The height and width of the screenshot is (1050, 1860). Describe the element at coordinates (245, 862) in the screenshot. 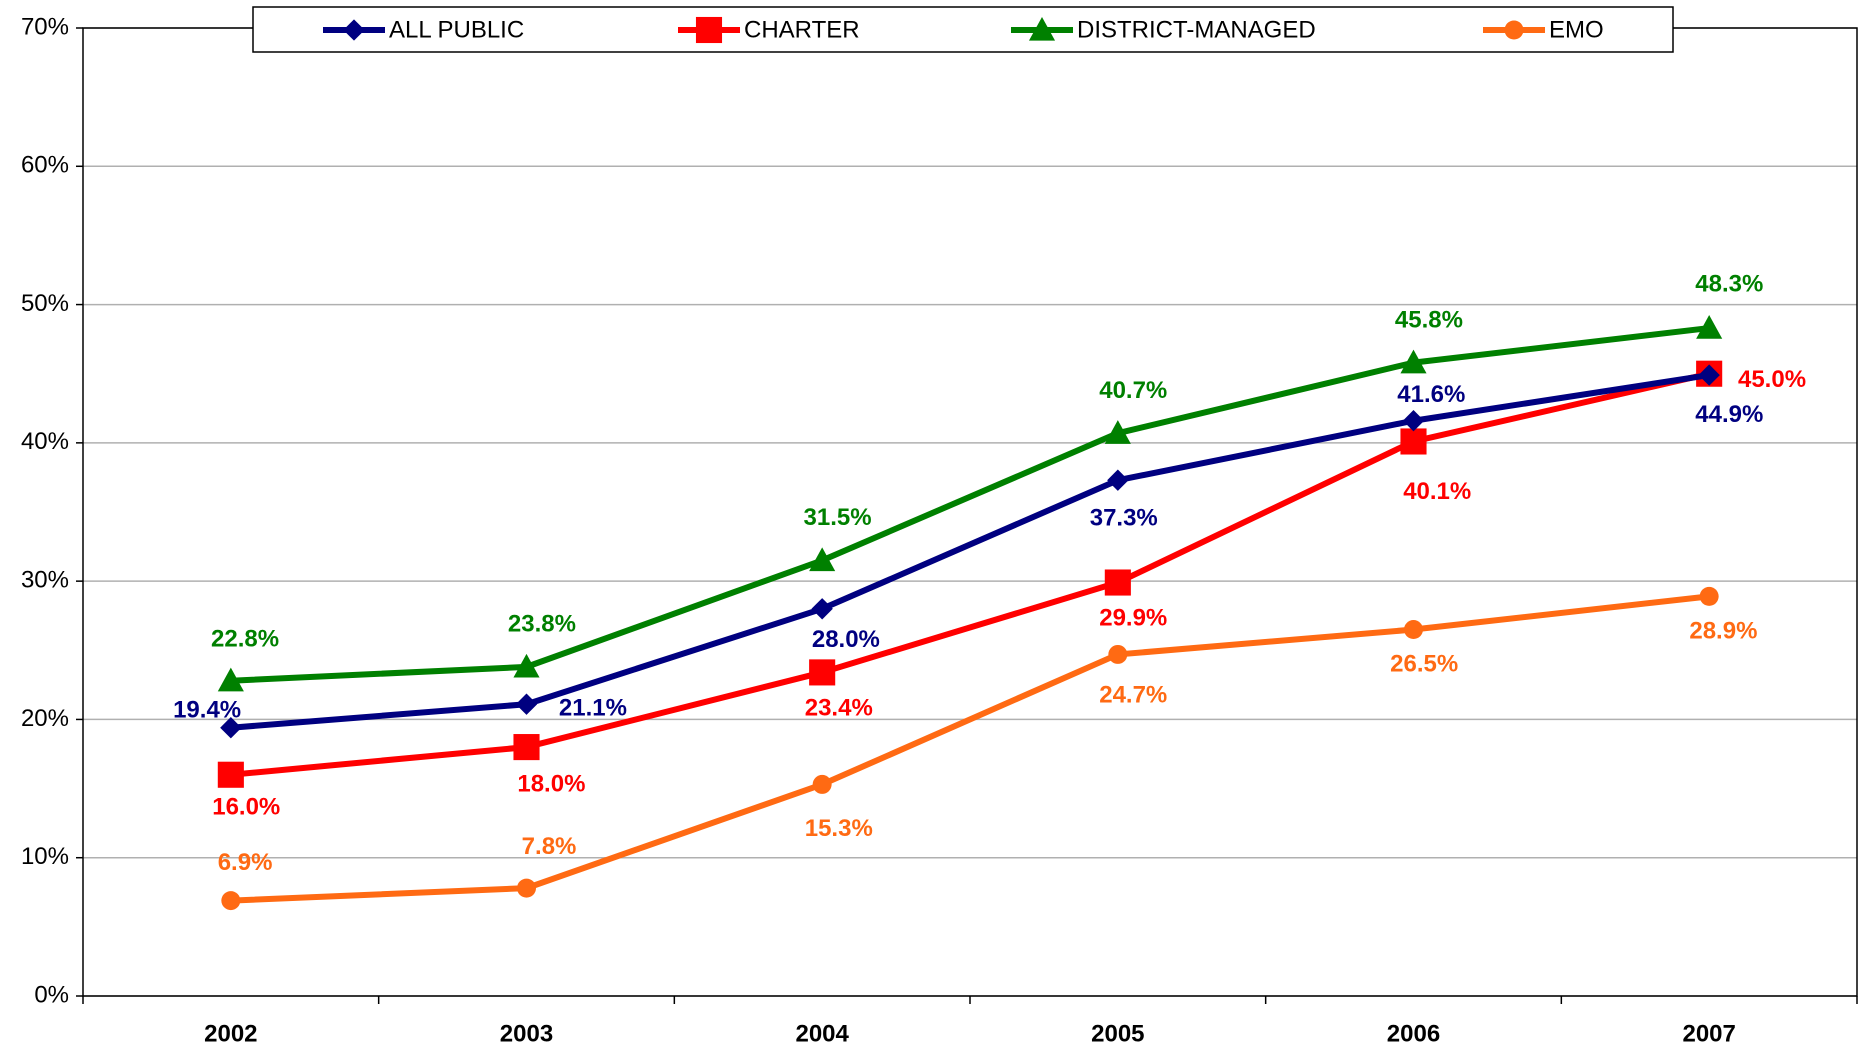

I see `data-label: 6.9%` at that location.